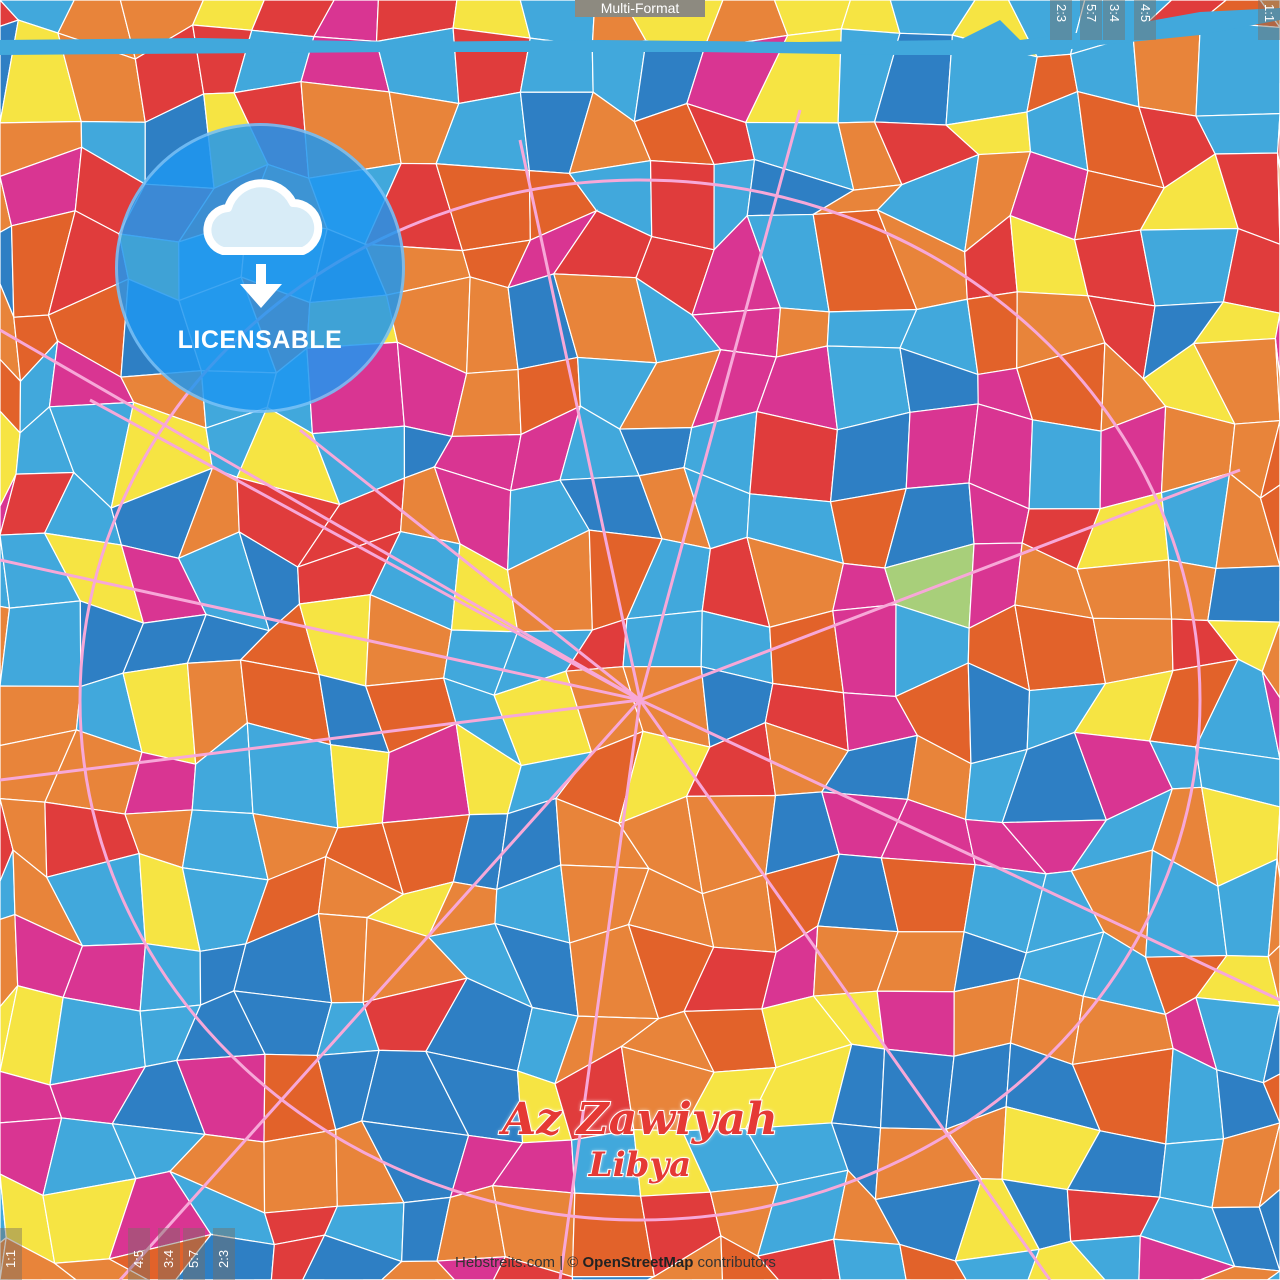  I want to click on site-link: Hebstreits.com, so click(505, 1262).